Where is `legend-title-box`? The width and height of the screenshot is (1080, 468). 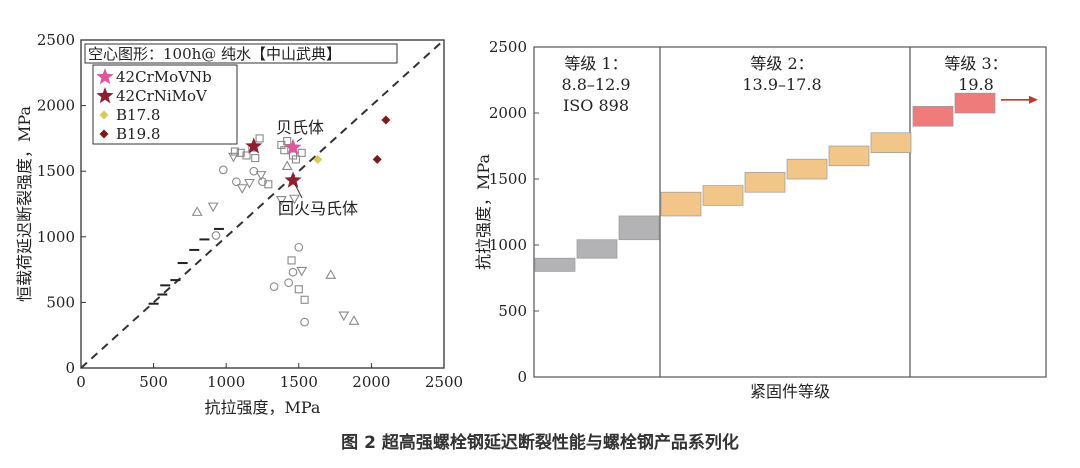
legend-title-box is located at coordinates (241, 53).